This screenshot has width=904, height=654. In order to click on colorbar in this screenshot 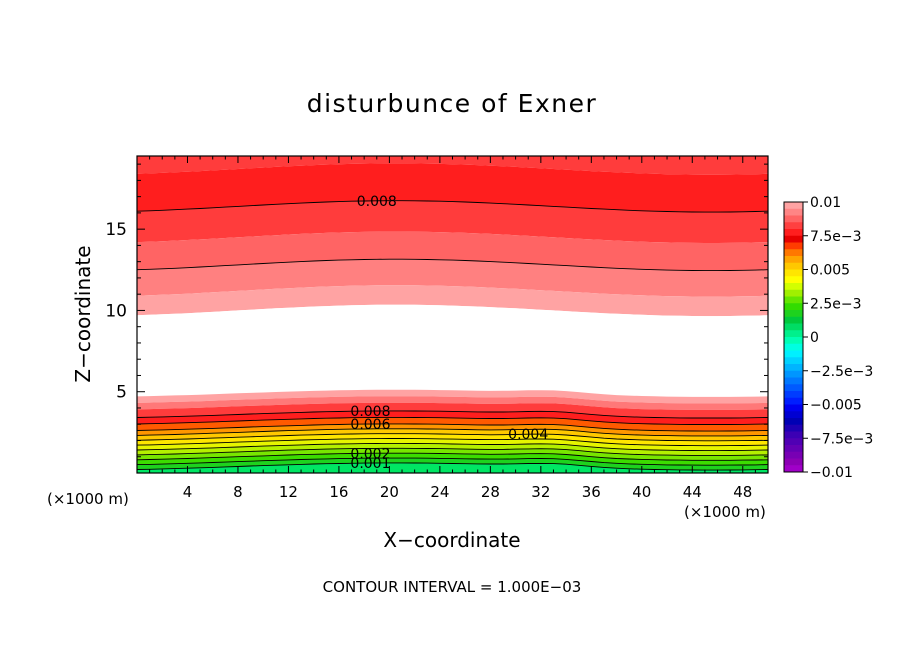, I will do `click(793, 337)`.